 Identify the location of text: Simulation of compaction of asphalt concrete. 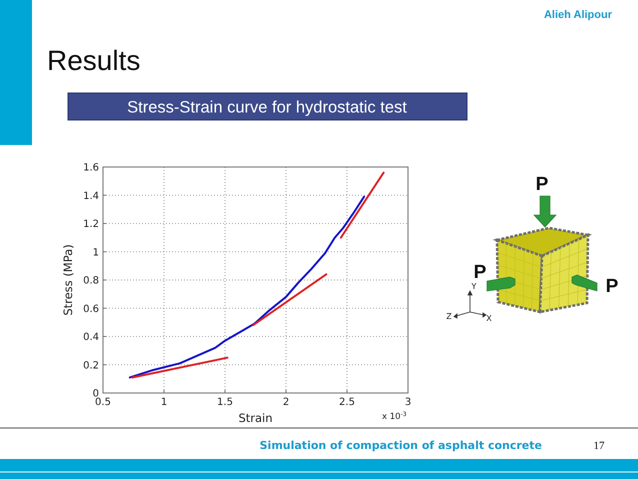
(401, 445).